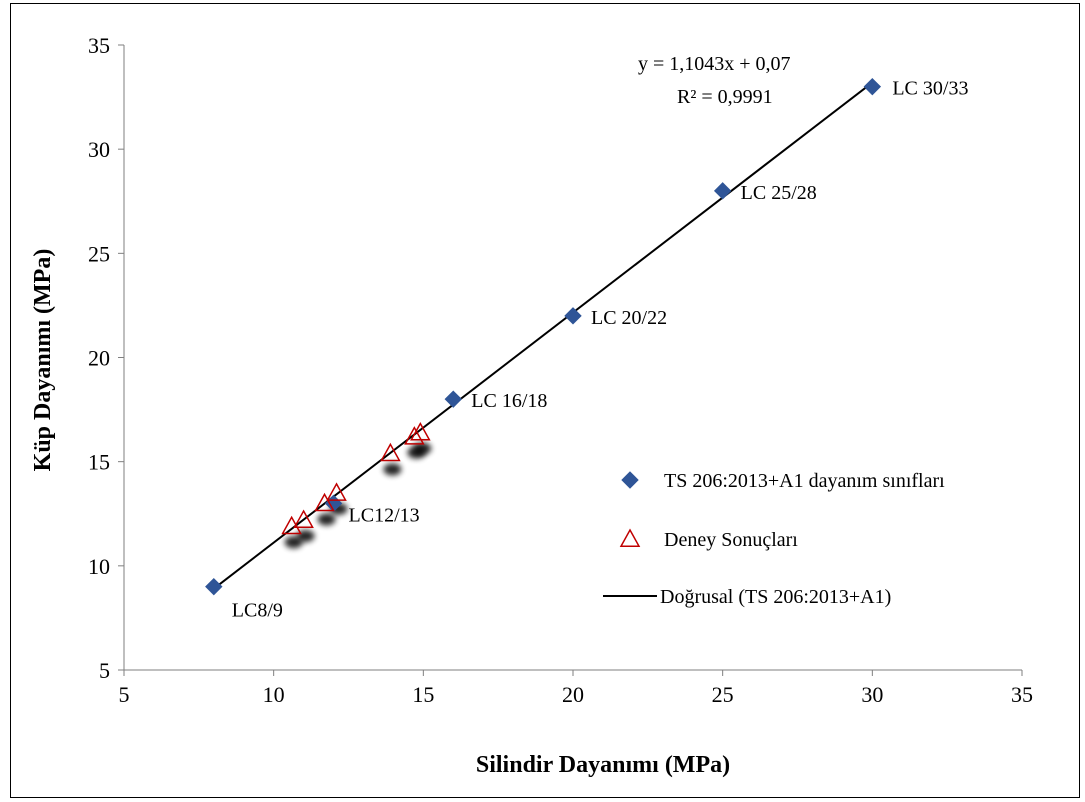  I want to click on legend-entry-label: Doğrusal (TS 206:2013+A1), so click(775, 597).